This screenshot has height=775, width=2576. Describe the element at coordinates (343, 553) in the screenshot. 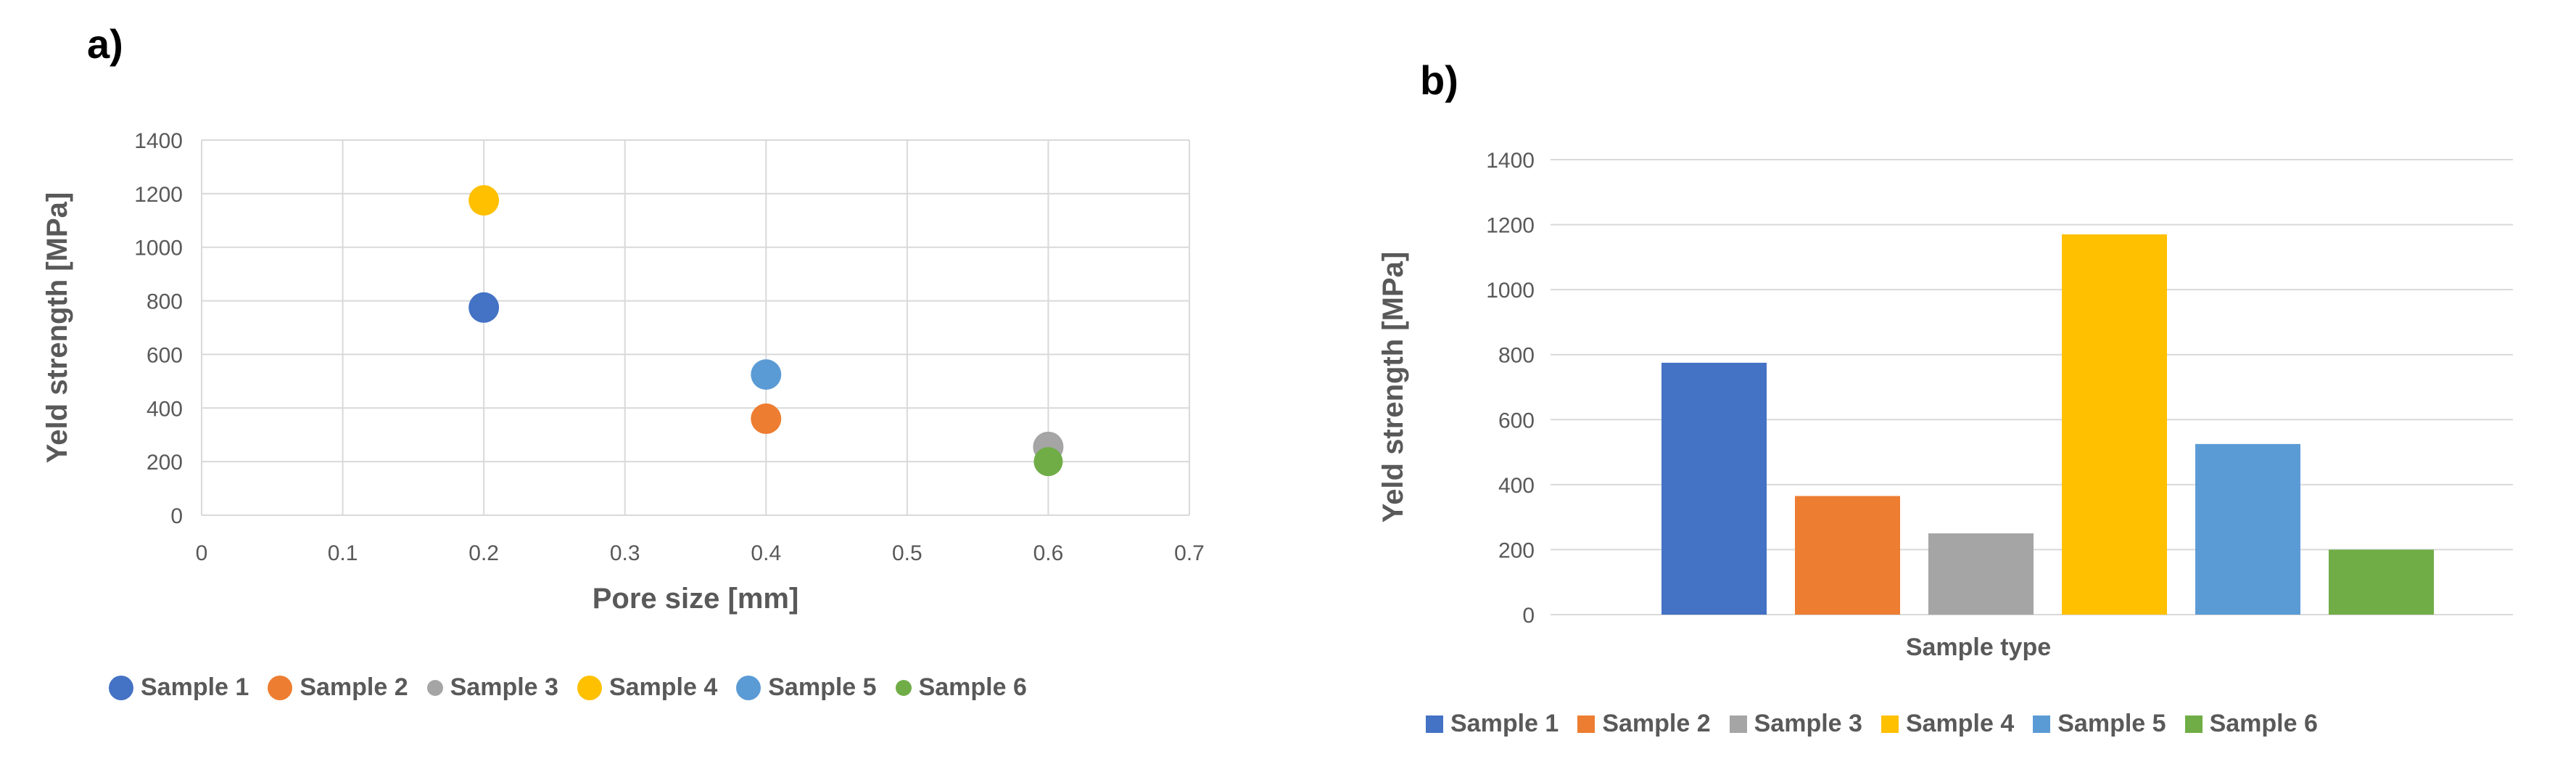

I see `x-tick-label: 0.1` at that location.